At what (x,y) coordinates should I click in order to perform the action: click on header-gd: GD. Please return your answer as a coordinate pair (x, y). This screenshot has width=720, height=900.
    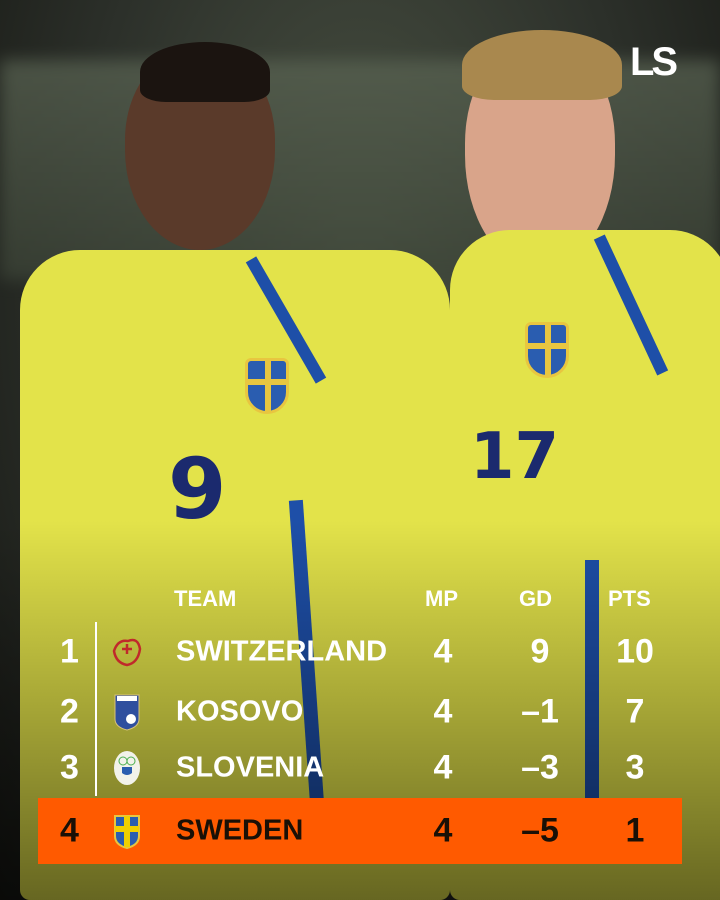
    Looking at the image, I should click on (535, 598).